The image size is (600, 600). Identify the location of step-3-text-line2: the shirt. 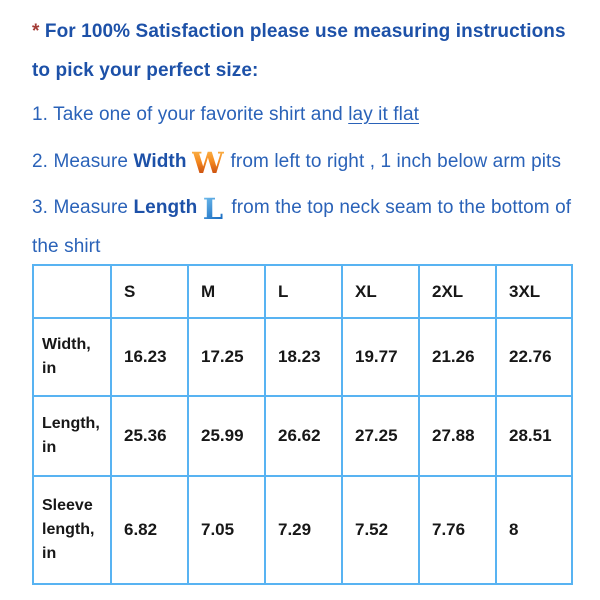
(66, 246).